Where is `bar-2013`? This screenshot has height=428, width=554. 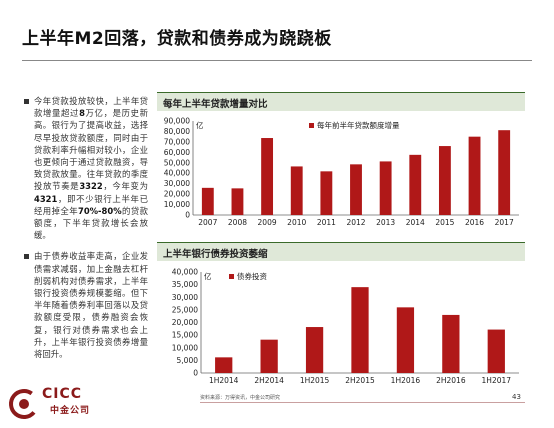
bar-2013 is located at coordinates (385, 188).